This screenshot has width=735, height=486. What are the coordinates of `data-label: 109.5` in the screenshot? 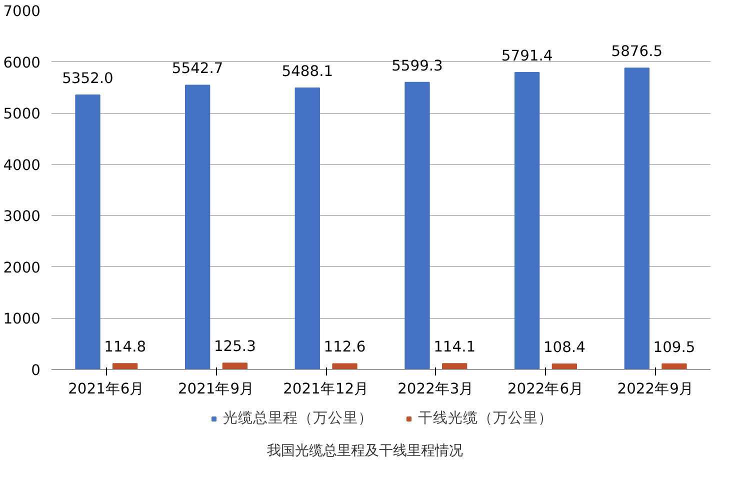 It's located at (674, 347).